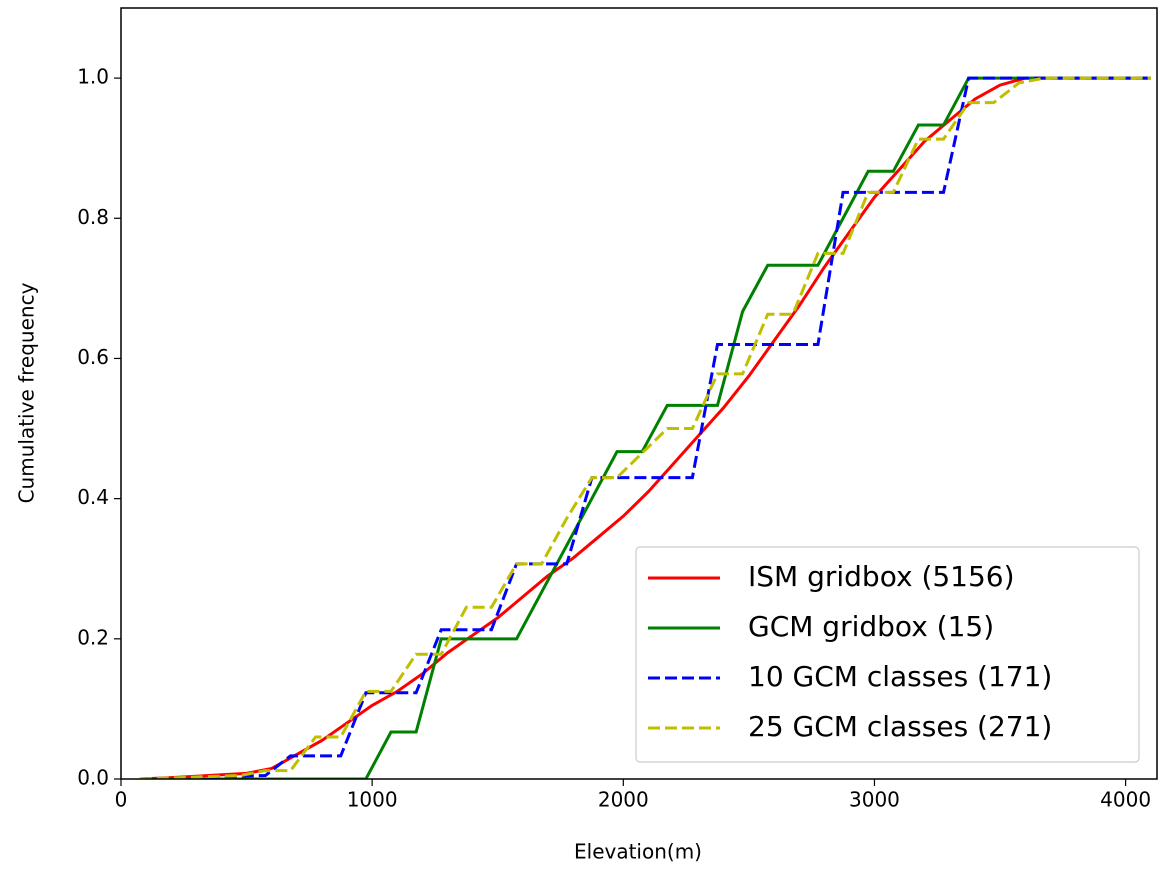 The image size is (1176, 869). Describe the element at coordinates (623, 800) in the screenshot. I see `x-tick-label: 2000` at that location.